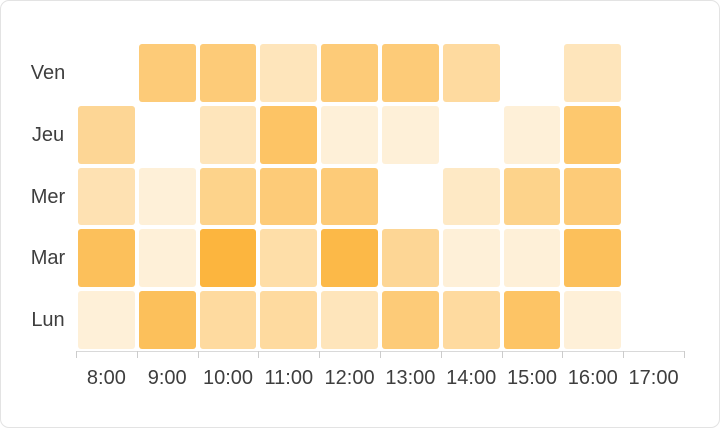 This screenshot has height=430, width=722. Describe the element at coordinates (48, 320) in the screenshot. I see `y-axis-label-lun: Lun` at that location.